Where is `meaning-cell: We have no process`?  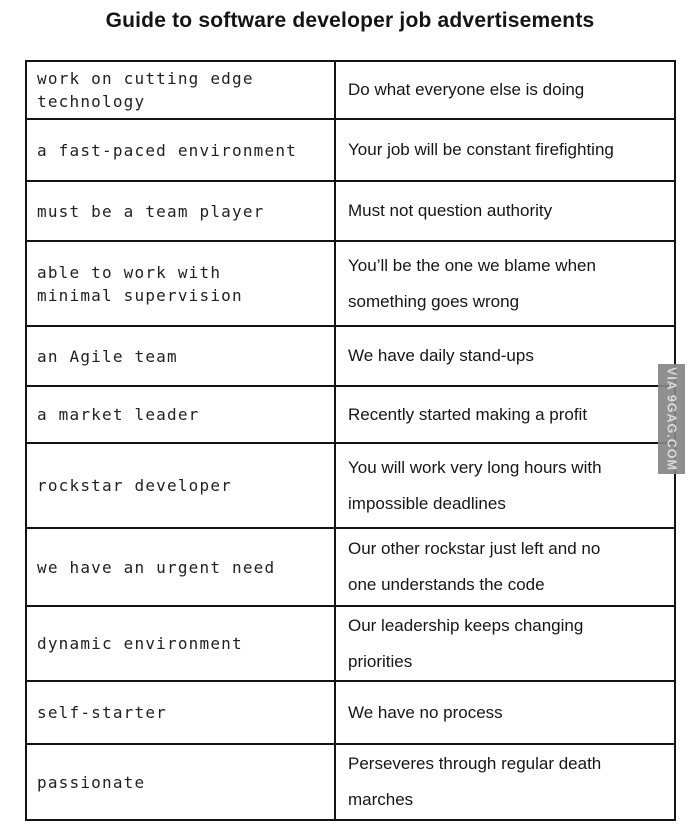 meaning-cell: We have no process is located at coordinates (425, 712).